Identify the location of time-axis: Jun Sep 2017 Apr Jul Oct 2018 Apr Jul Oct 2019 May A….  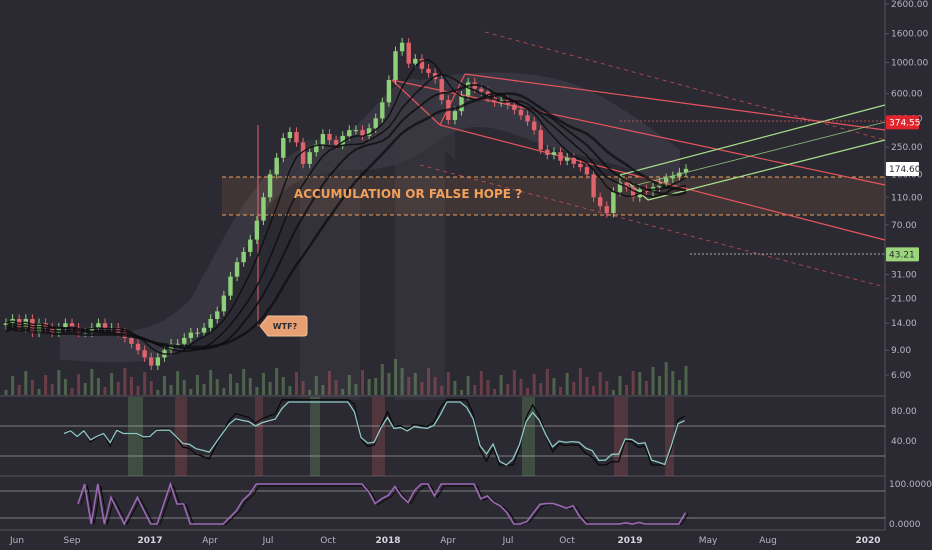
(445, 541).